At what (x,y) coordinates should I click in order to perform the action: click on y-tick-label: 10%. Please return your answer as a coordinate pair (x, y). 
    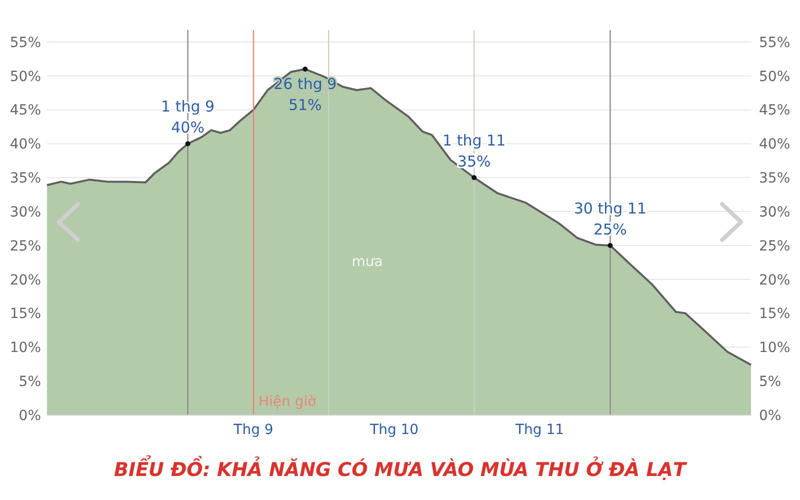
    Looking at the image, I should click on (25, 348).